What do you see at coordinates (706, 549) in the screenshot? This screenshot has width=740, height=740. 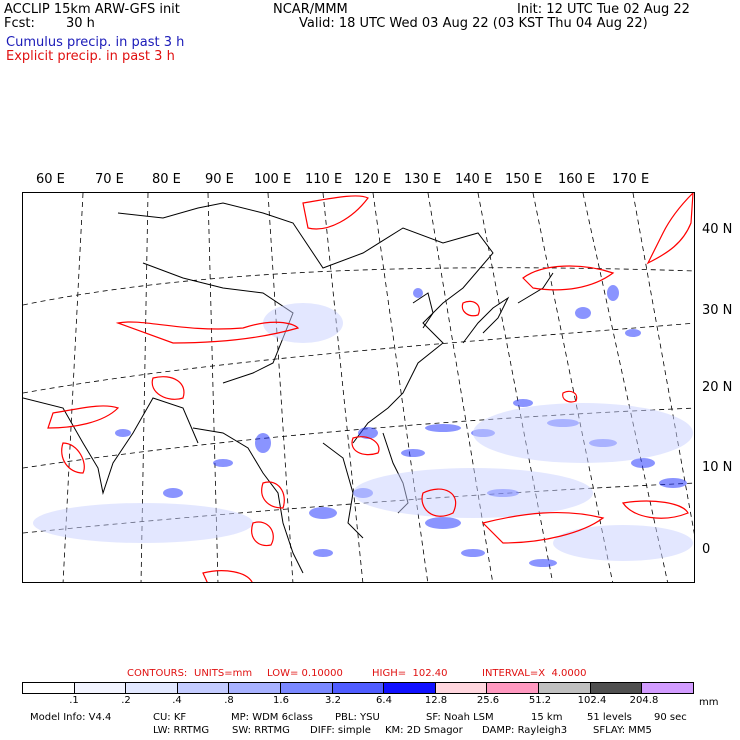 I see `lat-label: 0` at bounding box center [706, 549].